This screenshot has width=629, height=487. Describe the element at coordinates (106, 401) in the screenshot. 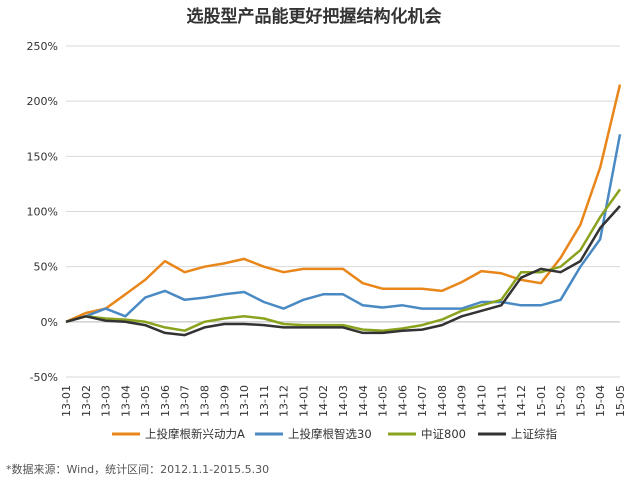

I see `x-tick-label: 13-03` at that location.